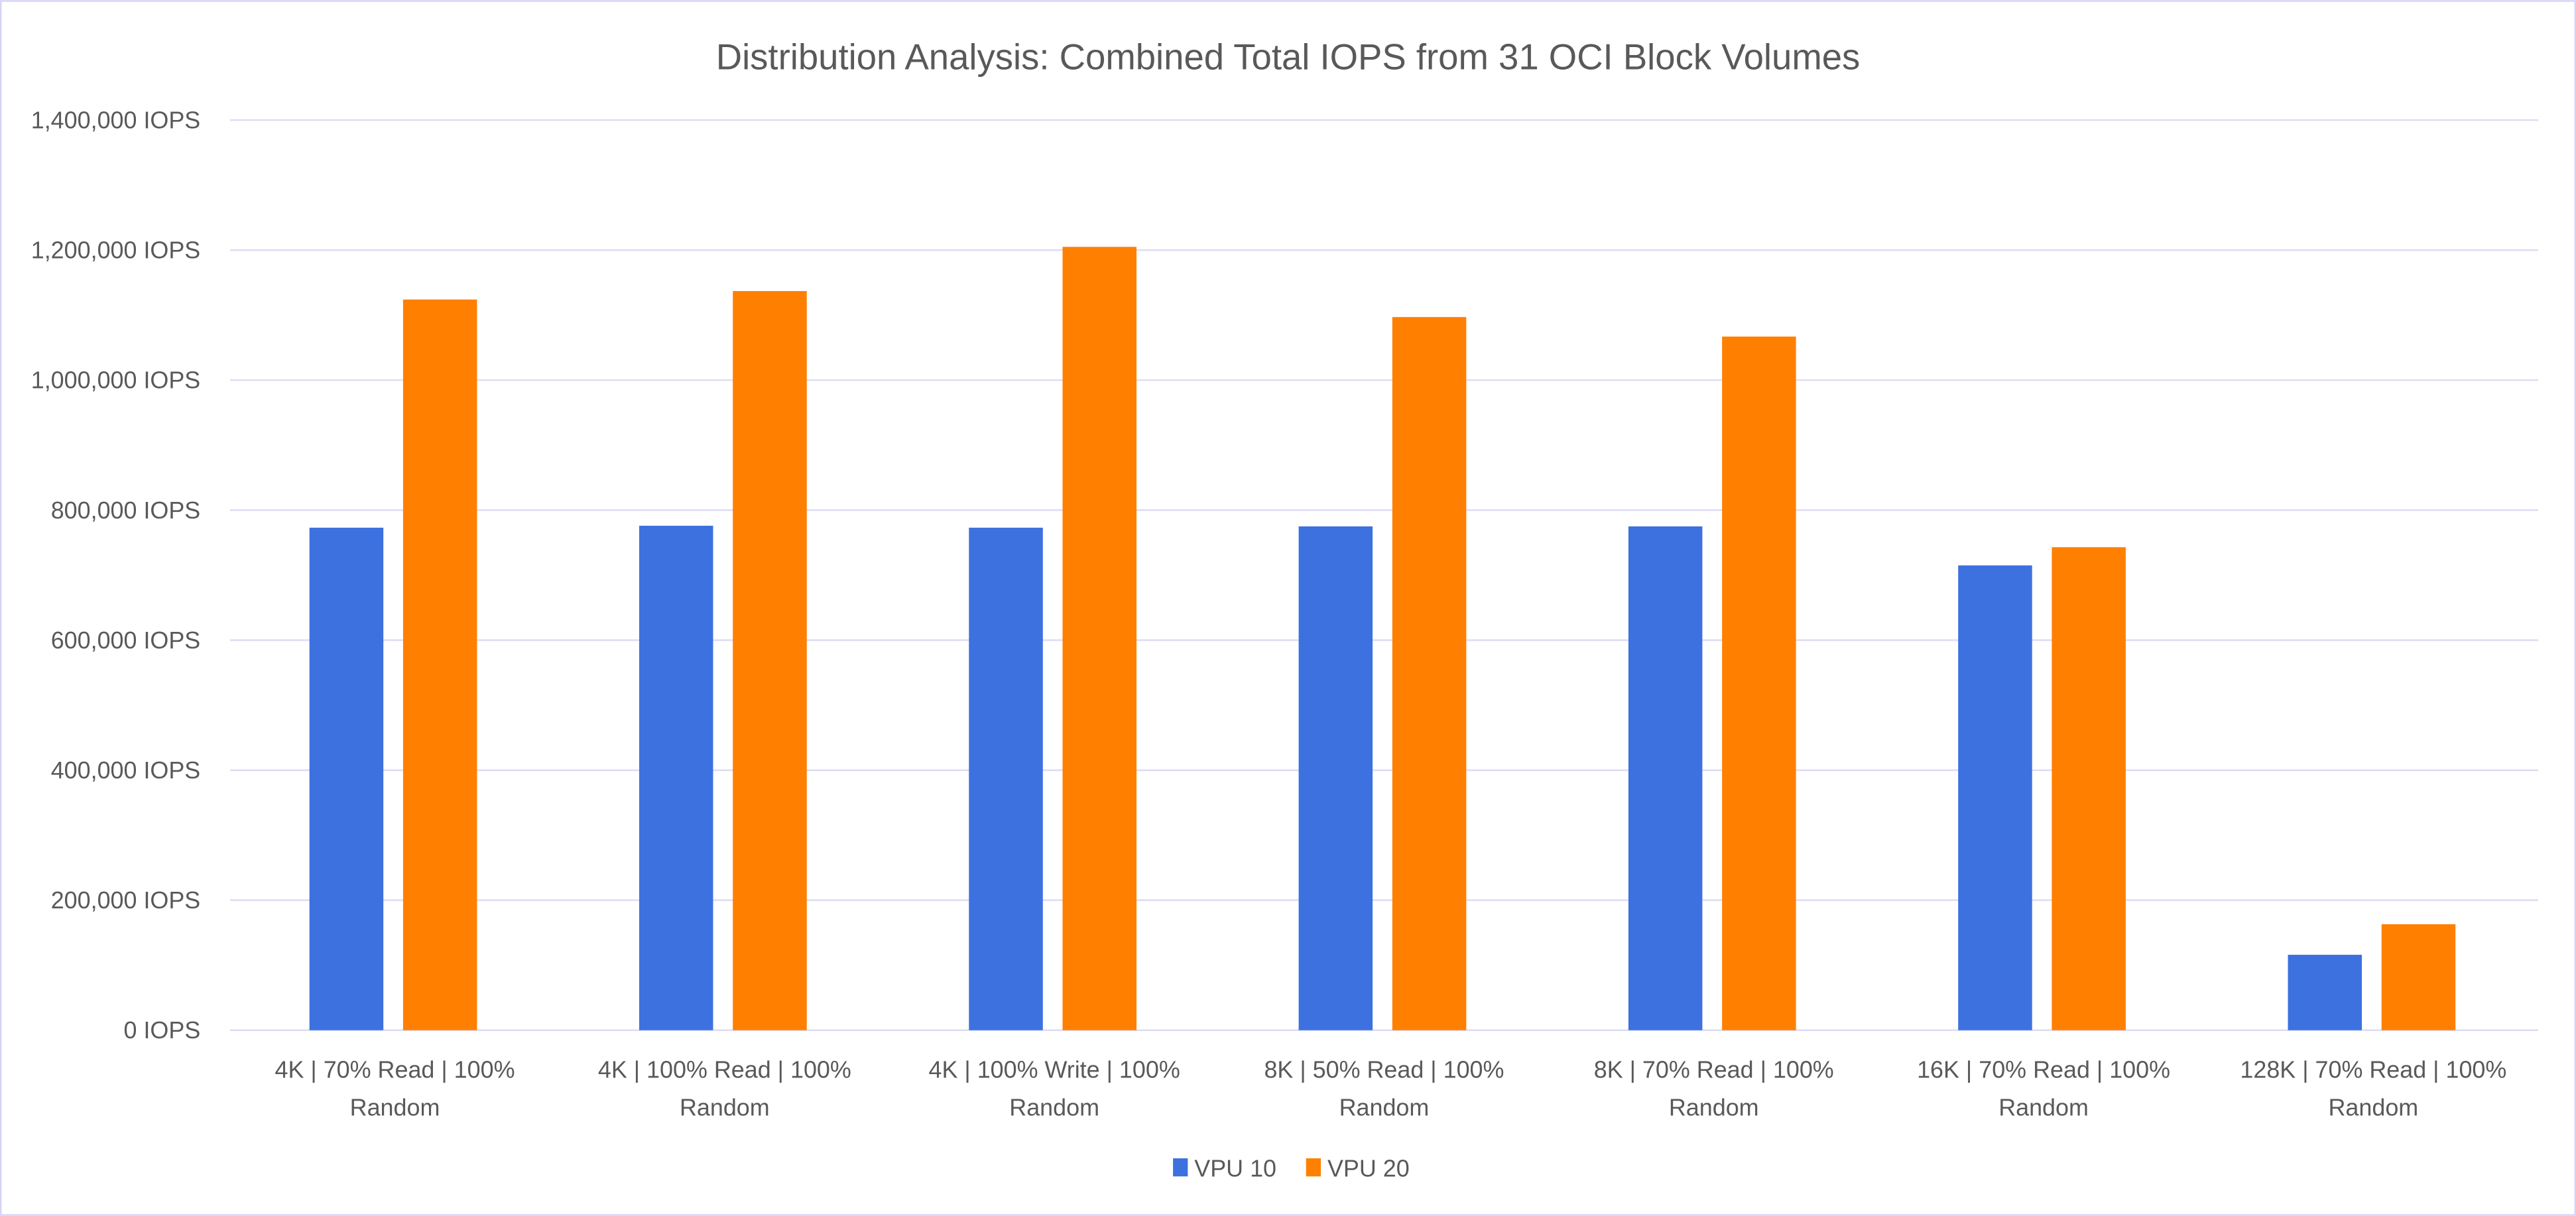 The width and height of the screenshot is (2576, 1216). Describe the element at coordinates (116, 250) in the screenshot. I see `y-tick-label: 1,200,000 IOPS` at that location.